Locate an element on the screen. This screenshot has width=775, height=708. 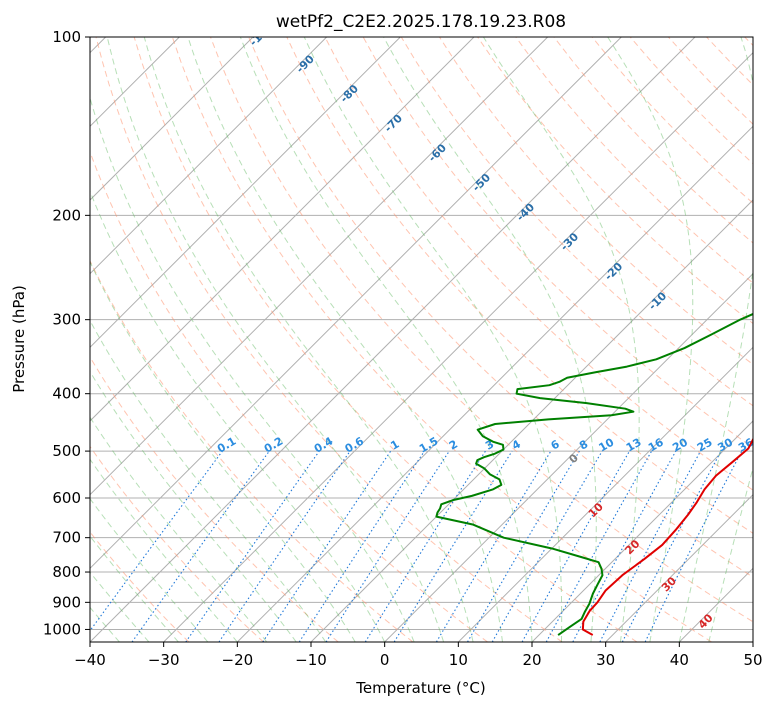
x-tick-label: 30 is located at coordinates (605, 660).